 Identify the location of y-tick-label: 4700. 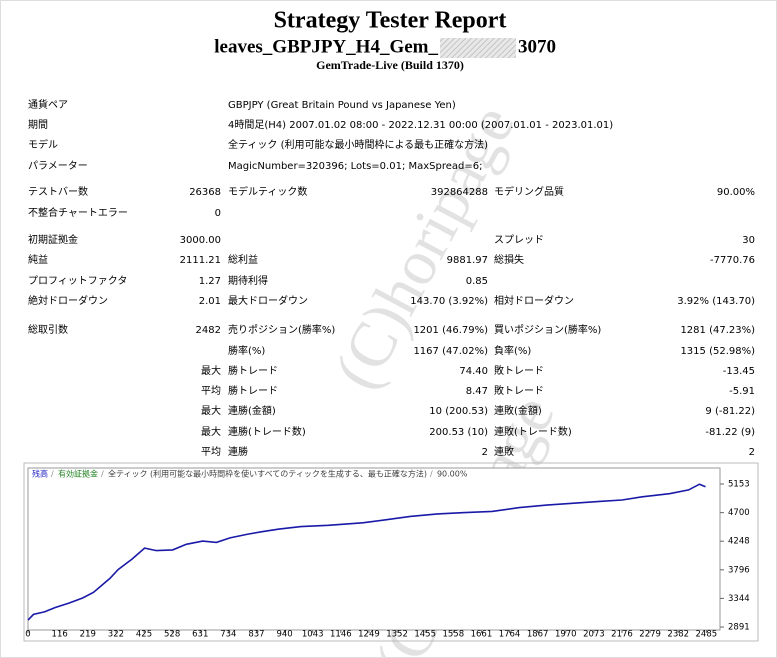
(739, 513).